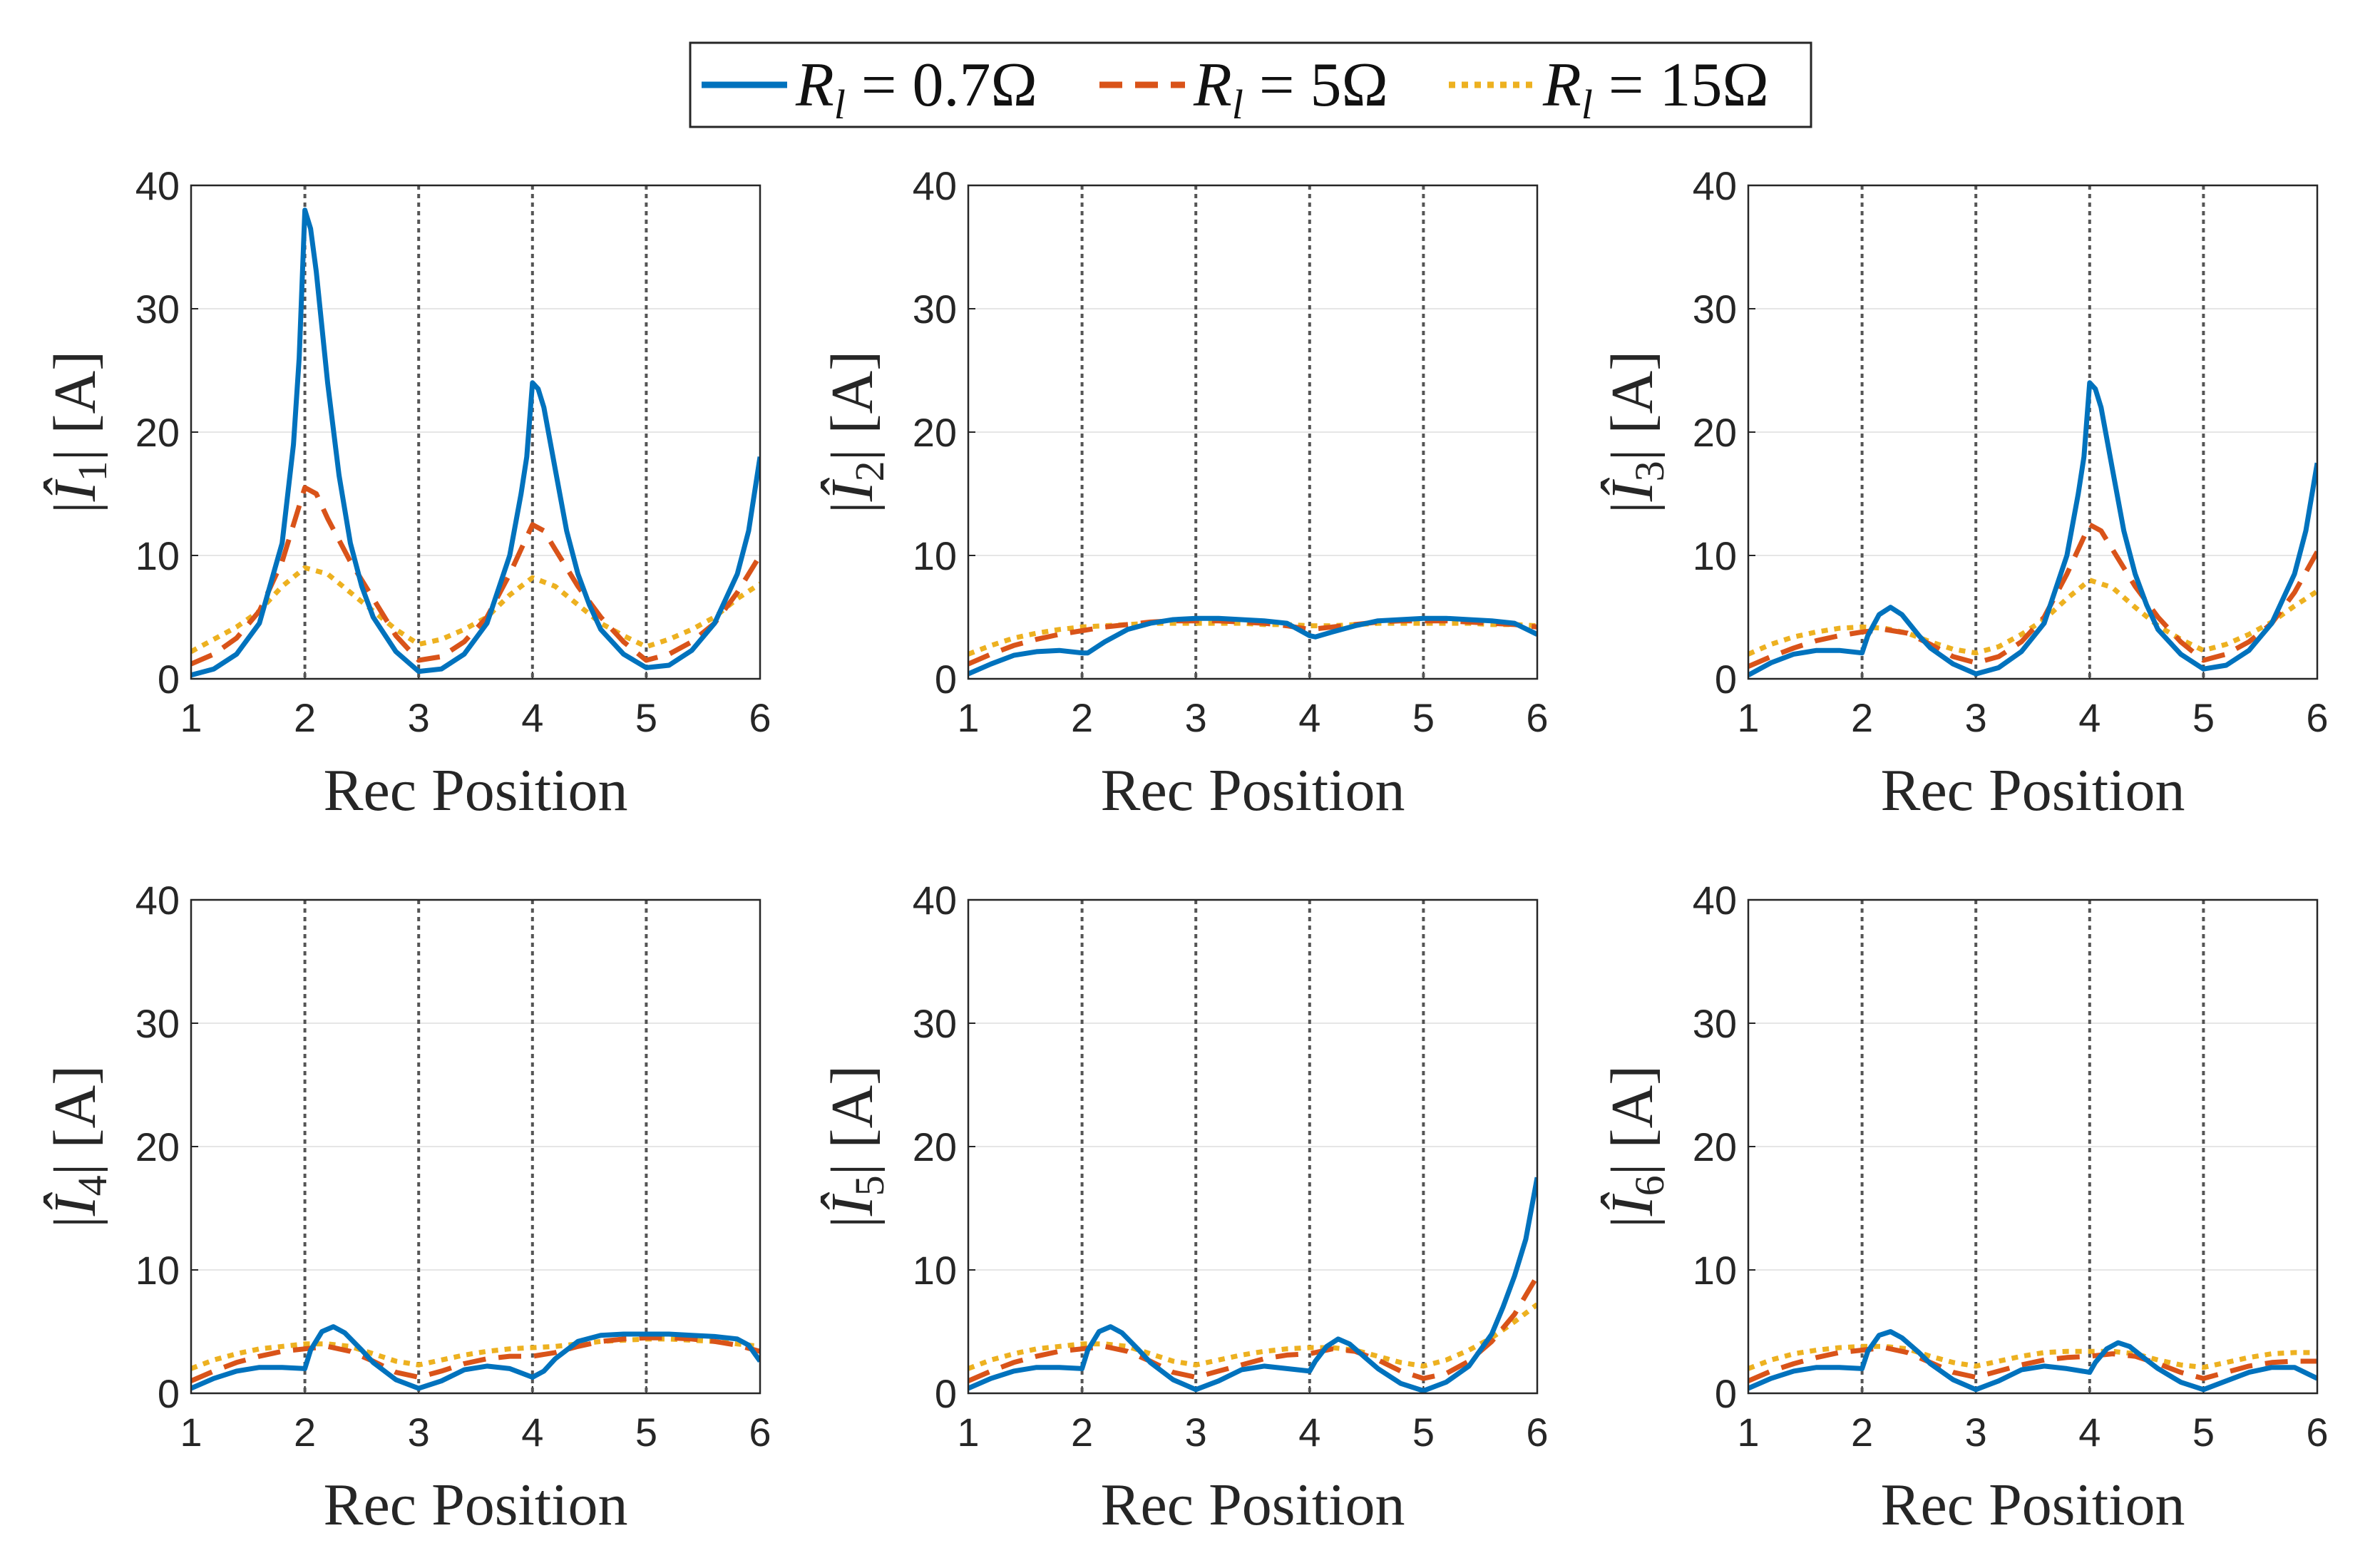 This screenshot has height=1553, width=2380. Describe the element at coordinates (856, 1146) in the screenshot. I see `y-axis-label: |Î5| [A]` at that location.